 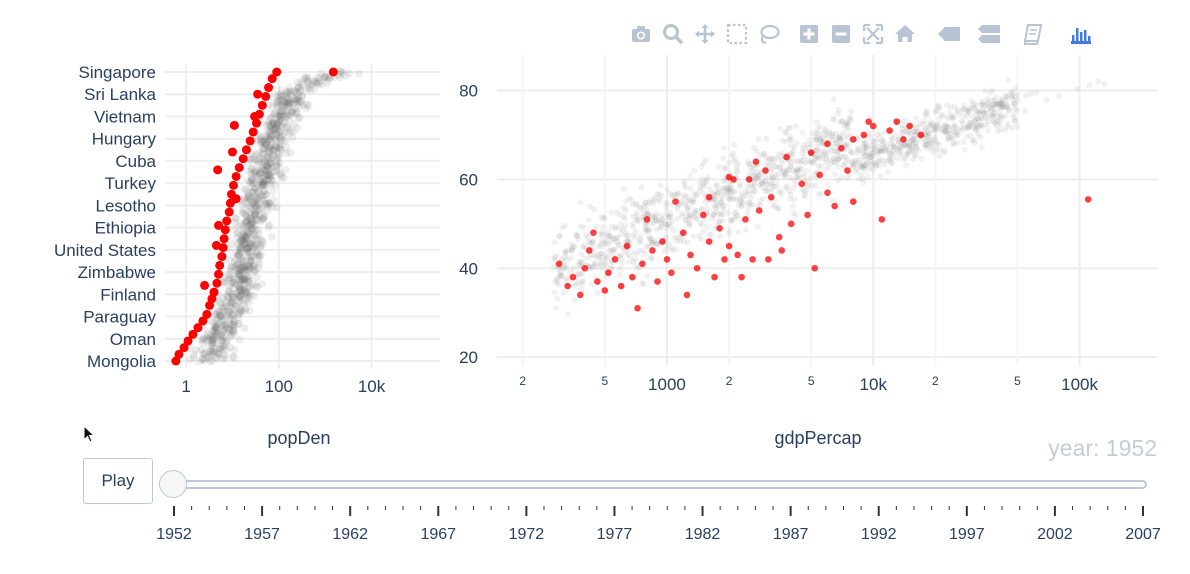 What do you see at coordinates (673, 34) in the screenshot?
I see `zoom-button` at bounding box center [673, 34].